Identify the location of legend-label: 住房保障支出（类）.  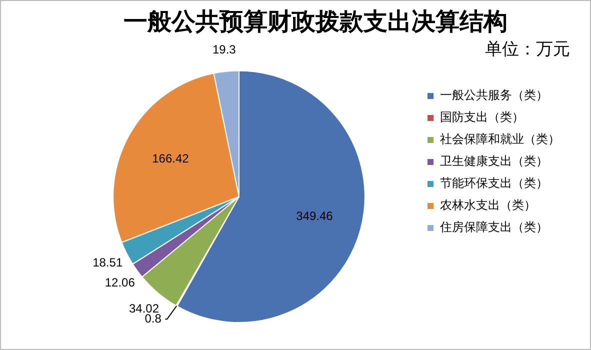
(493, 227).